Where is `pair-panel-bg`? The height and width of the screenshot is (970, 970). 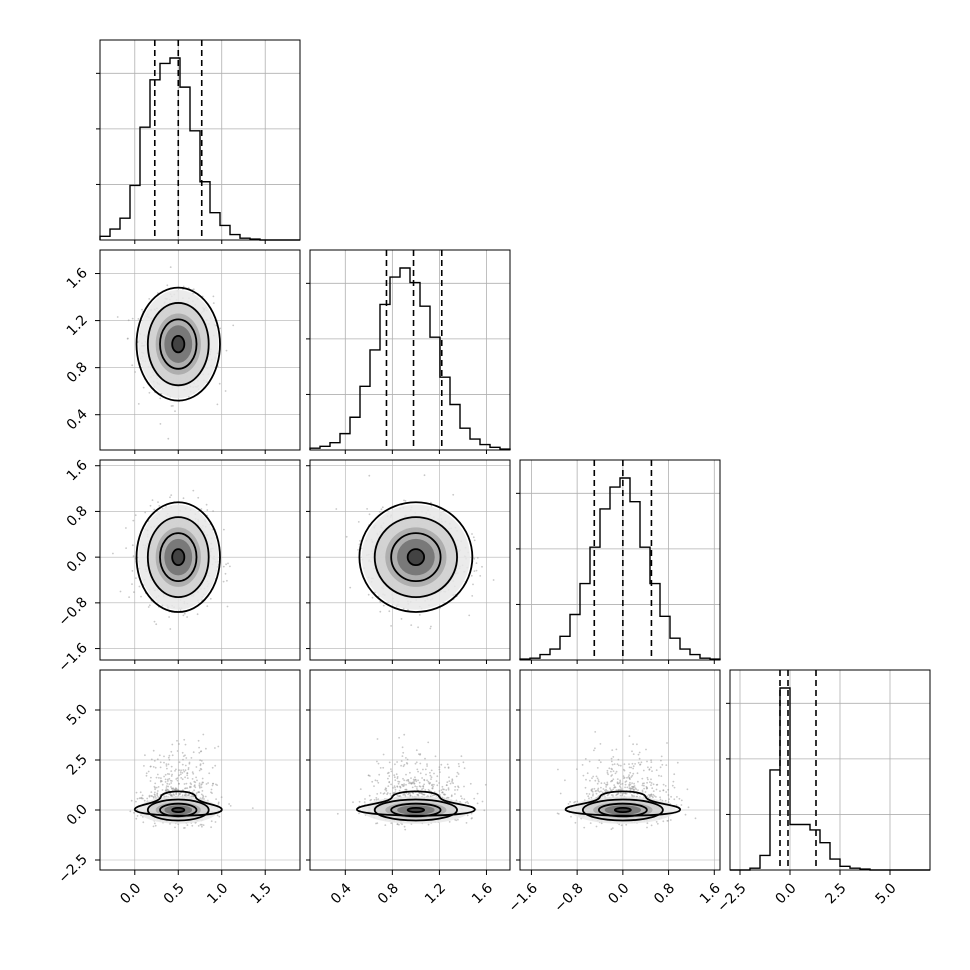
pair-panel-bg is located at coordinates (620, 770).